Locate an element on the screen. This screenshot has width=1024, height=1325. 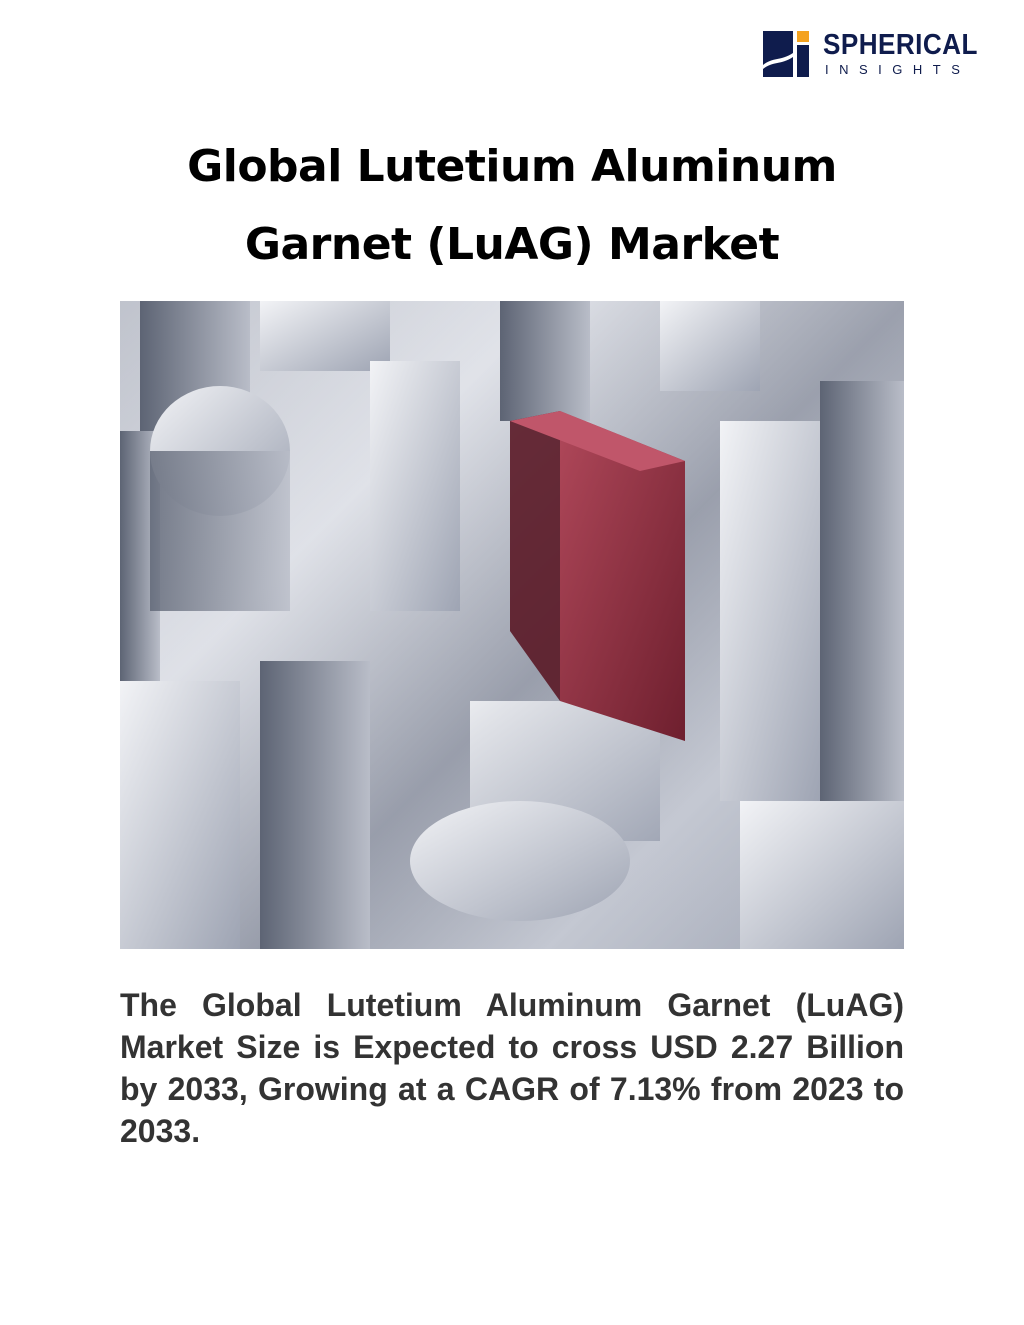
logo-text-insights: INSIGHTS is located at coordinates (898, 69).